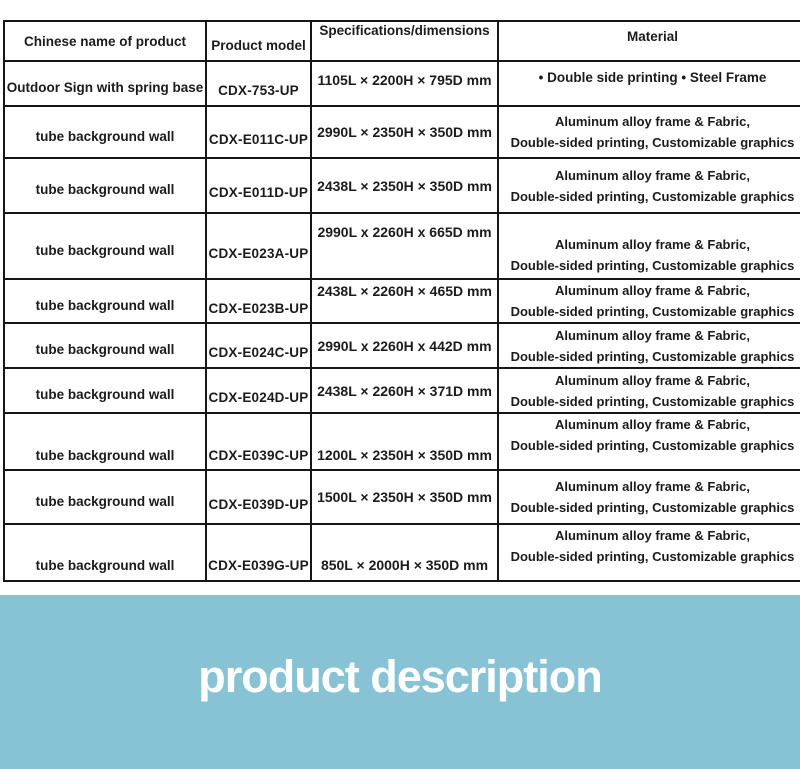 This screenshot has width=800, height=769. I want to click on product-model-cell: CDX-E011D-UP, so click(258, 185).